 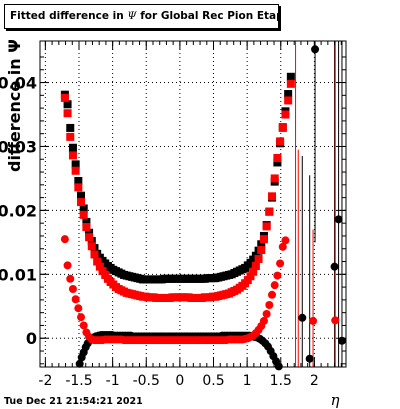 I want to click on error-bars, so click(x=319, y=204).